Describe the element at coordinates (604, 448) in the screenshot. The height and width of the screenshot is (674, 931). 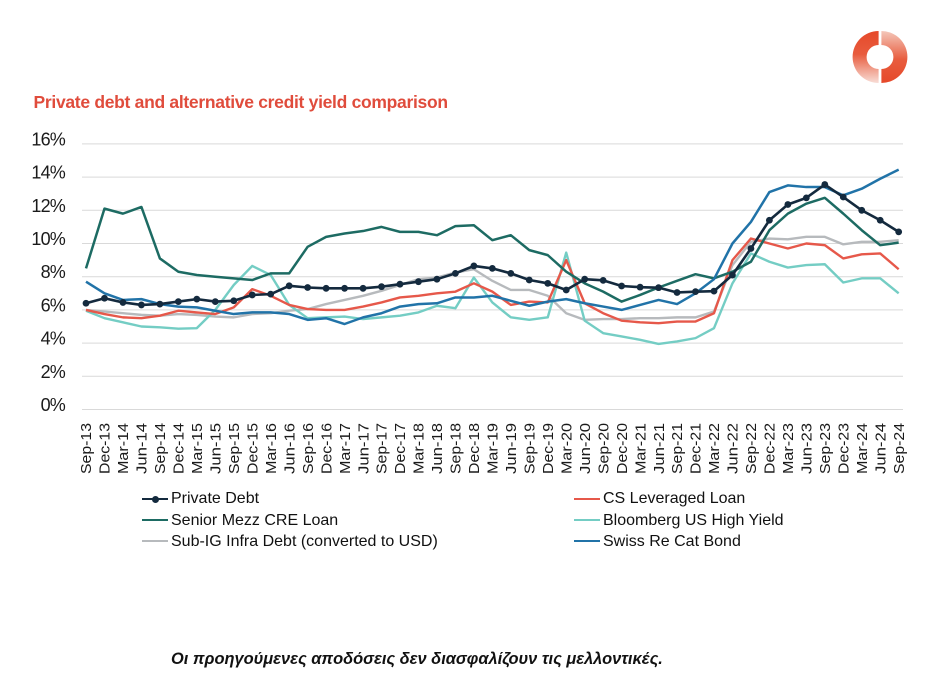
I see `svg-text: Sep-20` at that location.